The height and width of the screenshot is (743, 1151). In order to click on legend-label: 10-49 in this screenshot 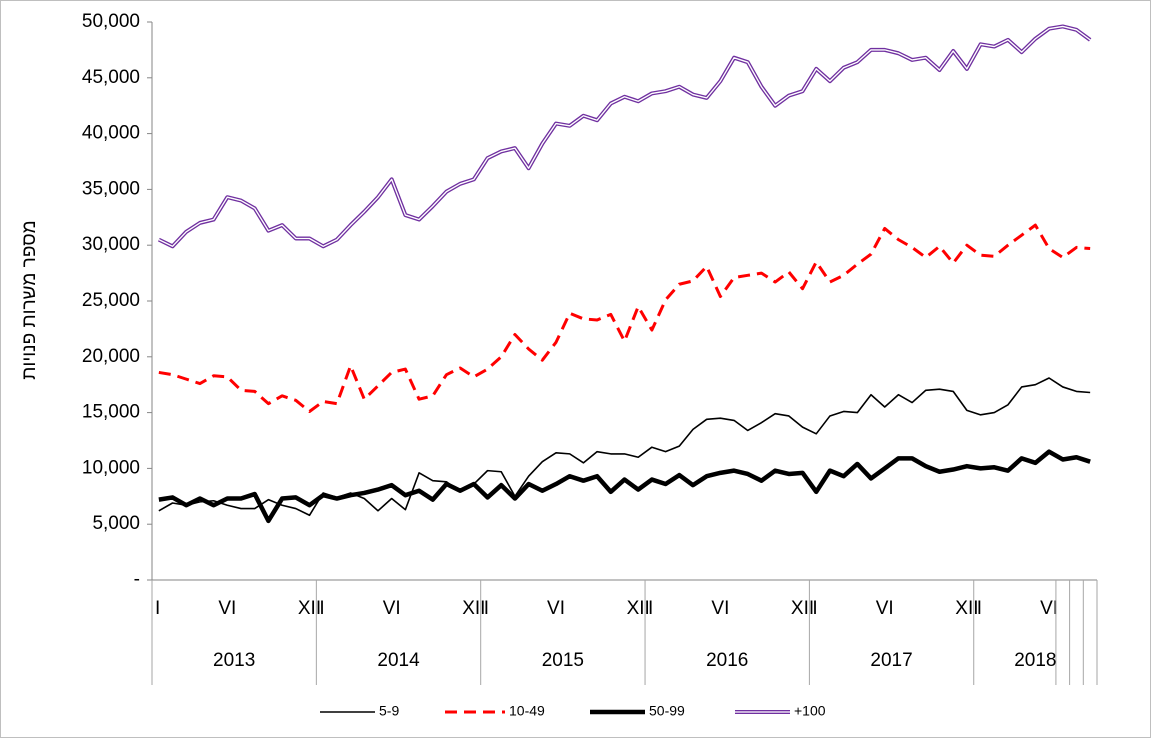, I will do `click(527, 711)`.